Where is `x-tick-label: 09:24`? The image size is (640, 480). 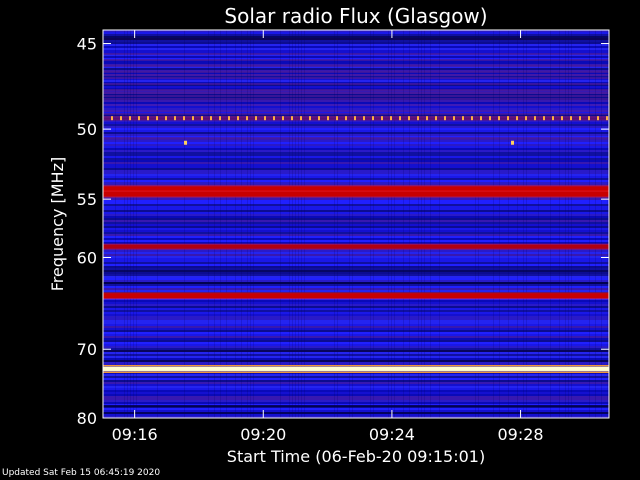 x-tick-label: 09:24 is located at coordinates (392, 434).